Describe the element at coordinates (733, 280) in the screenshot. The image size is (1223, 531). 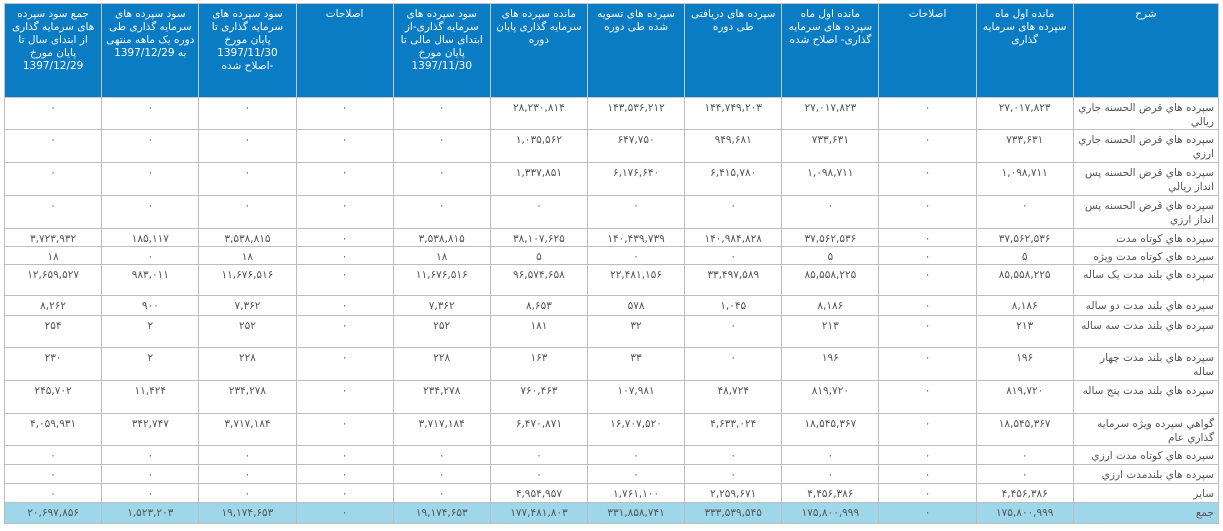
I see `cell-value: ۳۳,۴۹۷,۵۸۹` at that location.